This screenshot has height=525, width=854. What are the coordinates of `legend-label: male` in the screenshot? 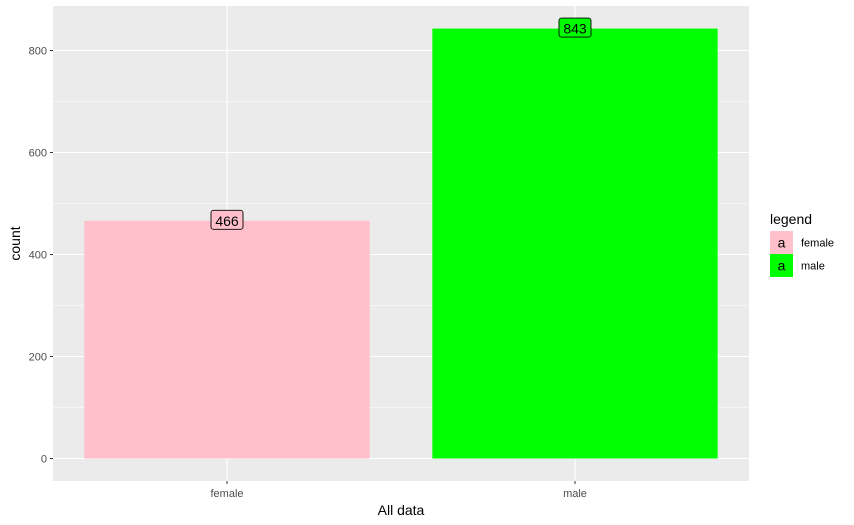 It's located at (813, 267).